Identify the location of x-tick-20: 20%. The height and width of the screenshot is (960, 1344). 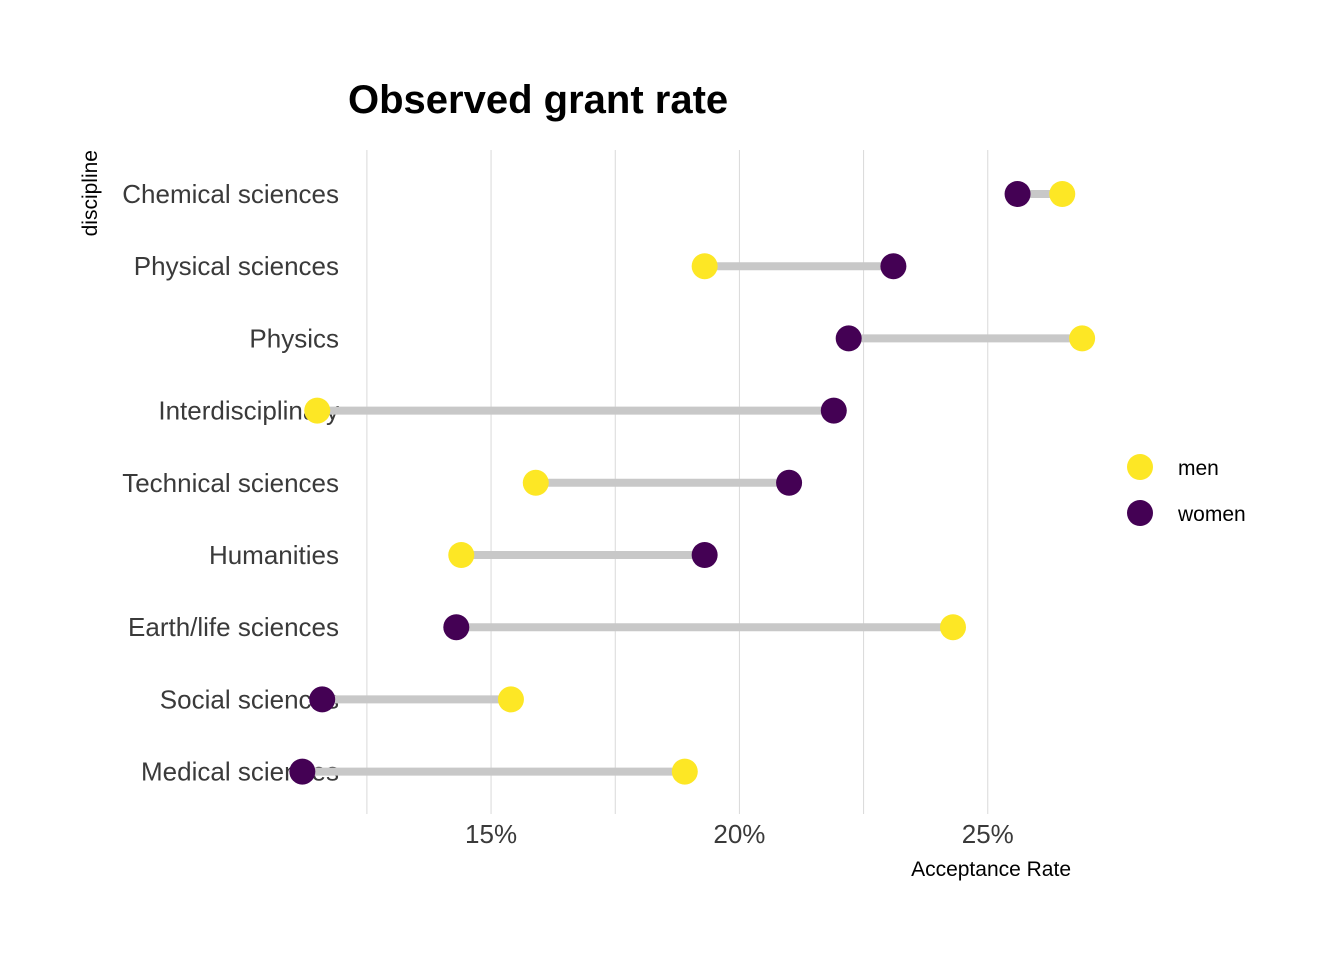
(739, 834).